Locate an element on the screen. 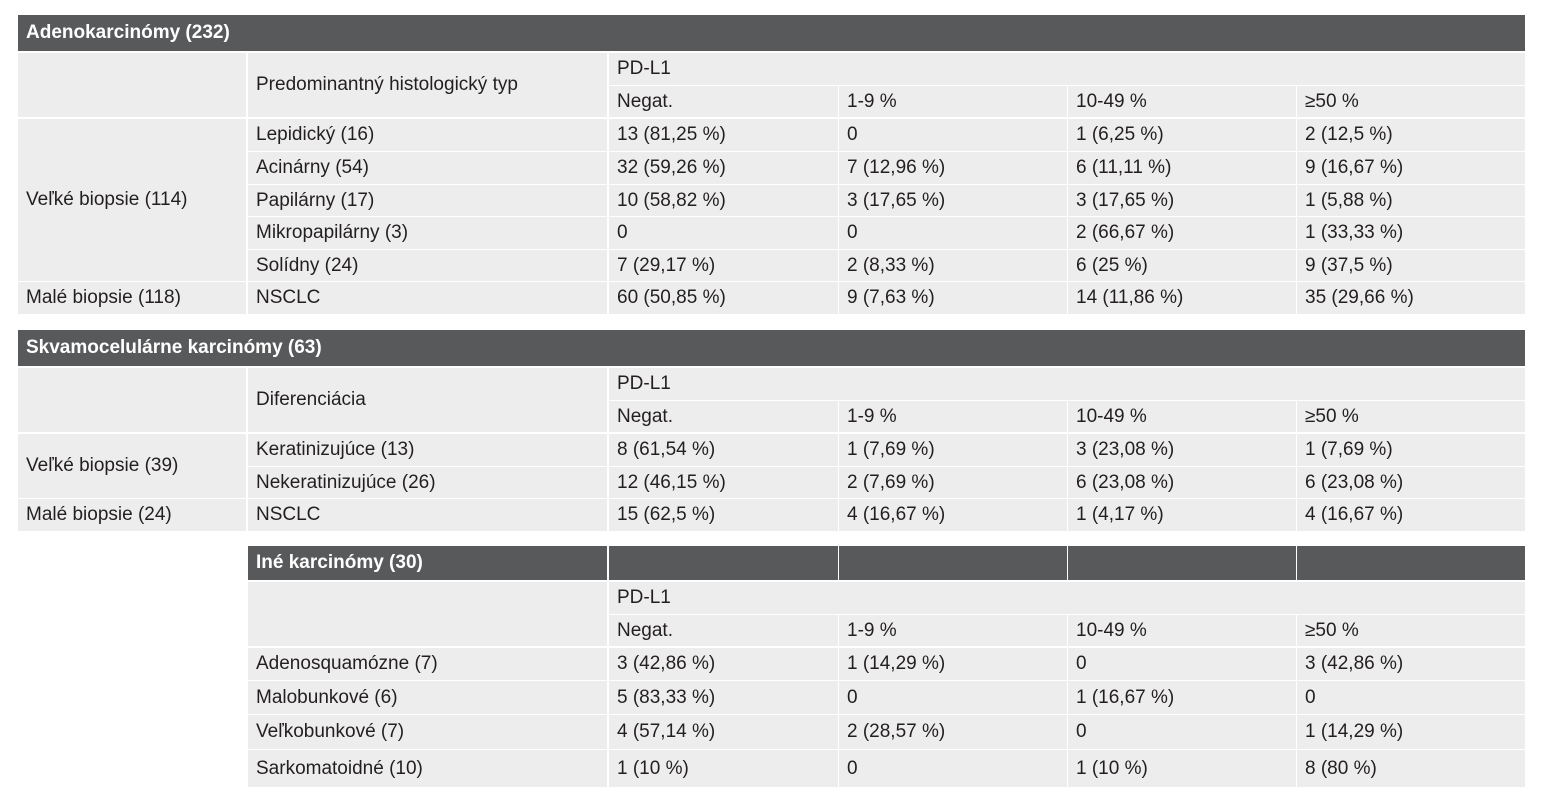 This screenshot has height=800, width=1553. adeno-cell: 32 (59,26 %) is located at coordinates (723, 168).